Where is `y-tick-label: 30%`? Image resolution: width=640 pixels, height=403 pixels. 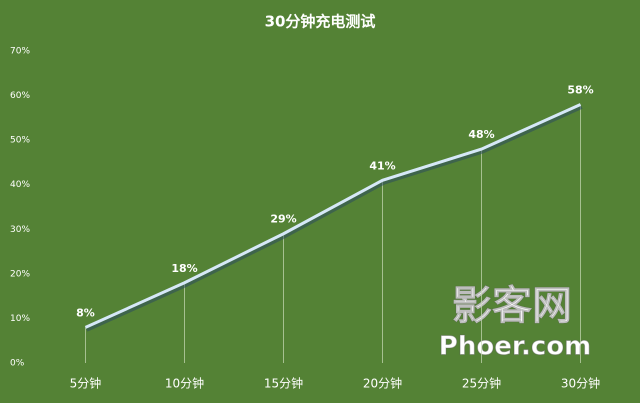
y-tick-label: 30% is located at coordinates (20, 230).